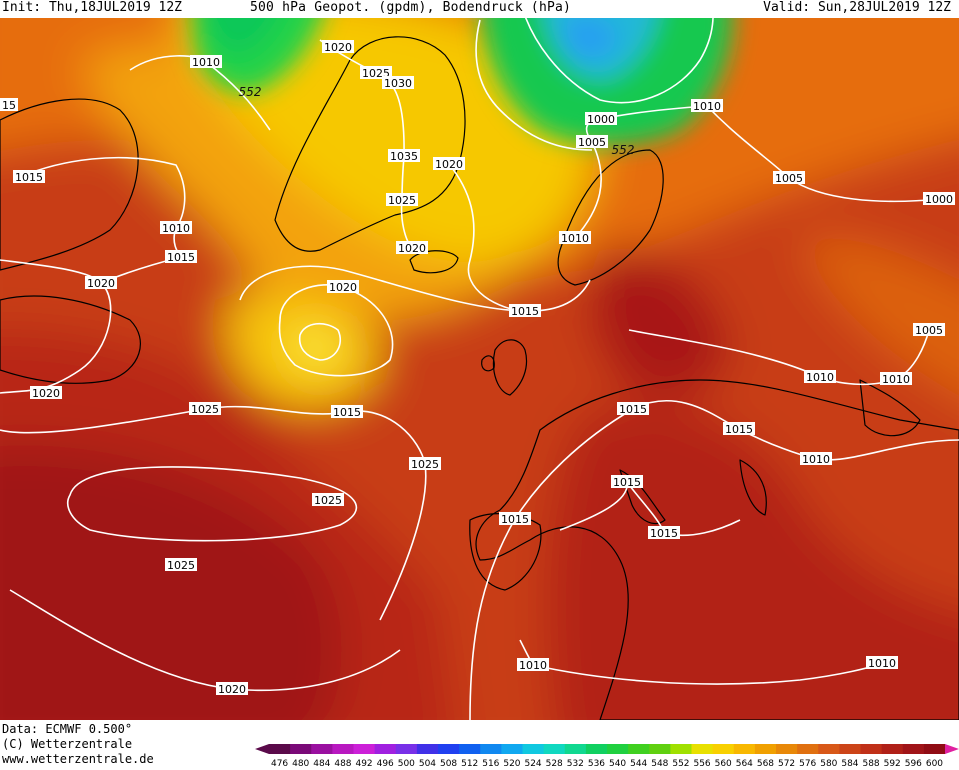 This screenshot has width=959, height=770. Describe the element at coordinates (406, 763) in the screenshot. I see `colorbar-tick-label: 500` at that location.